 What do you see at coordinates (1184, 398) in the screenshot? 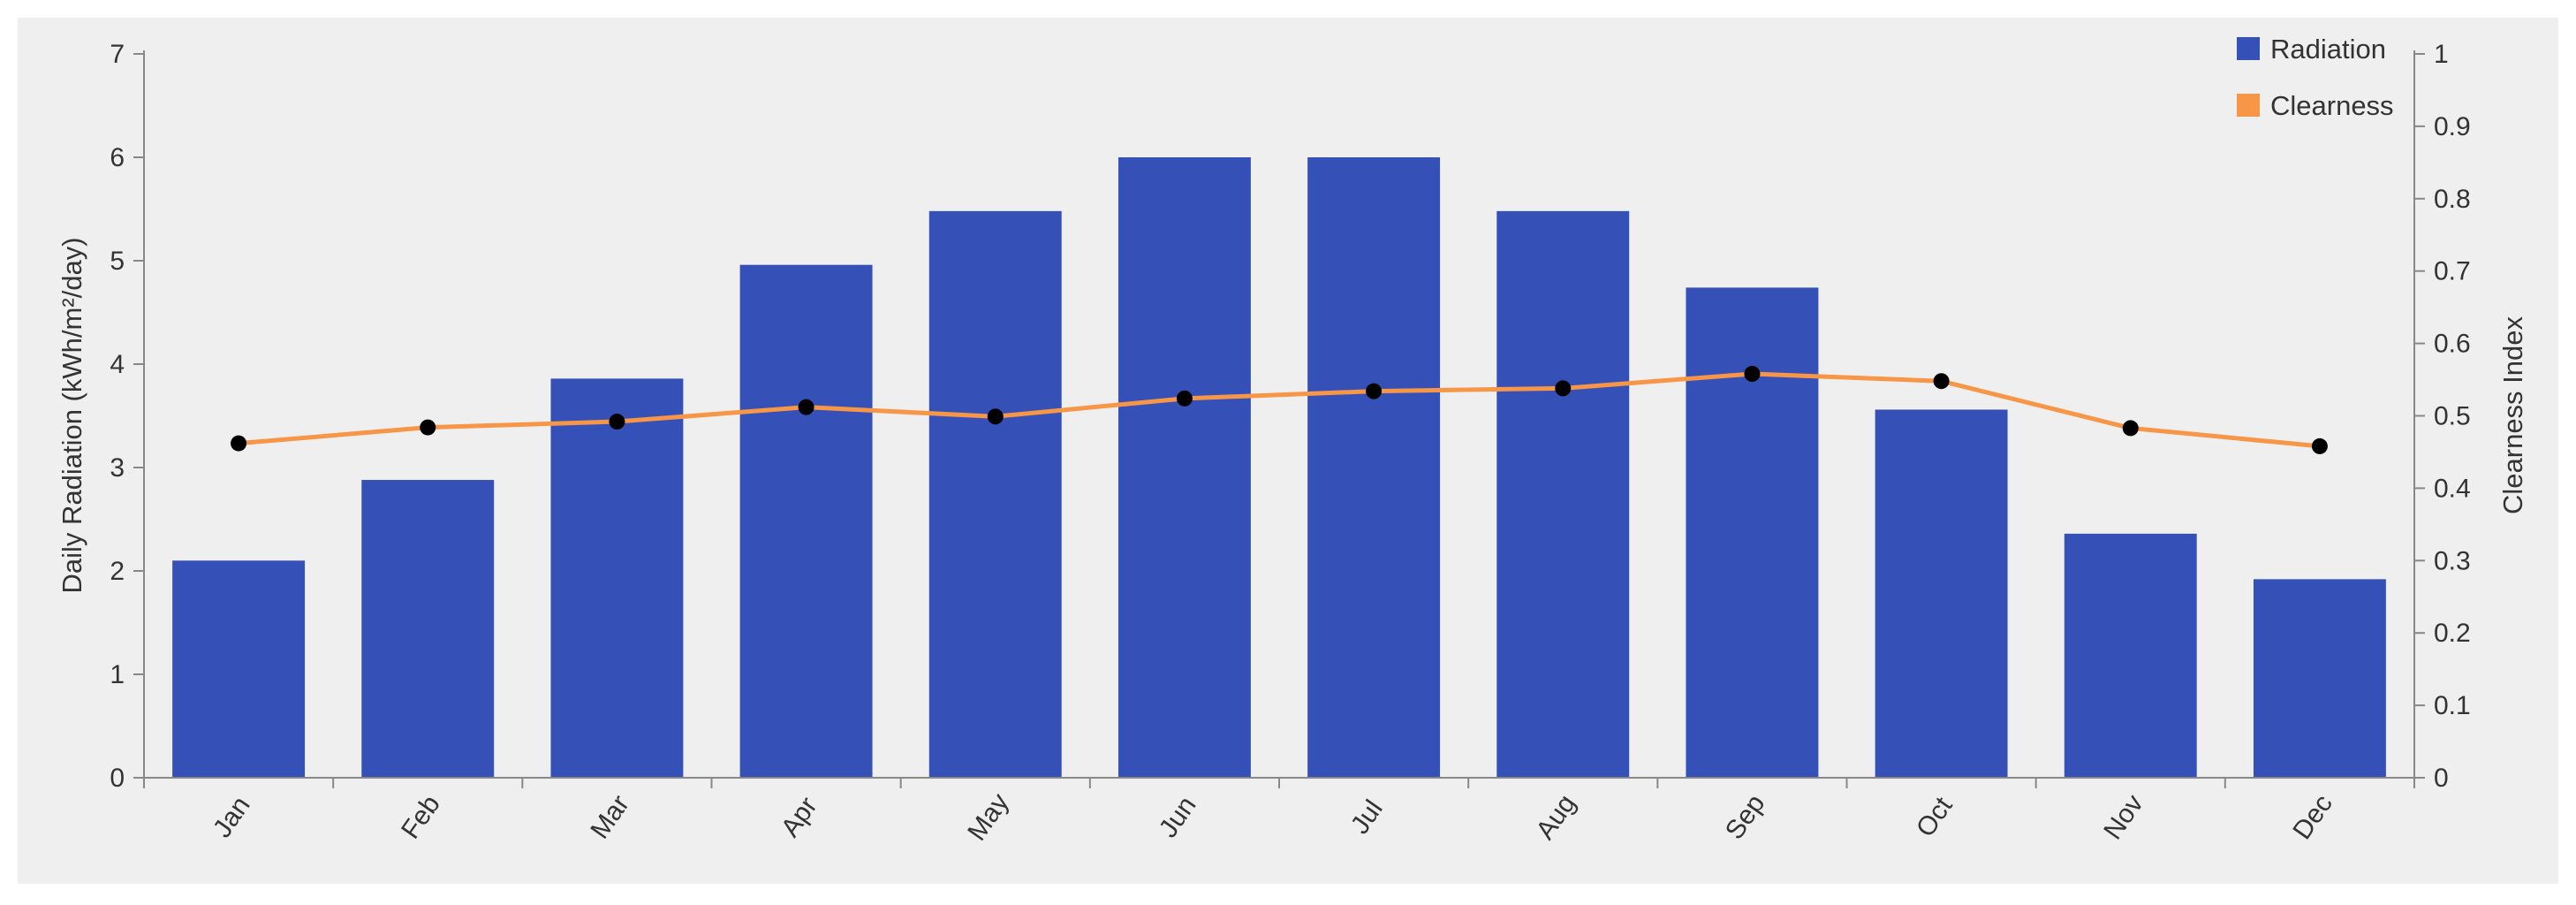
I see `point-clearness-jun` at bounding box center [1184, 398].